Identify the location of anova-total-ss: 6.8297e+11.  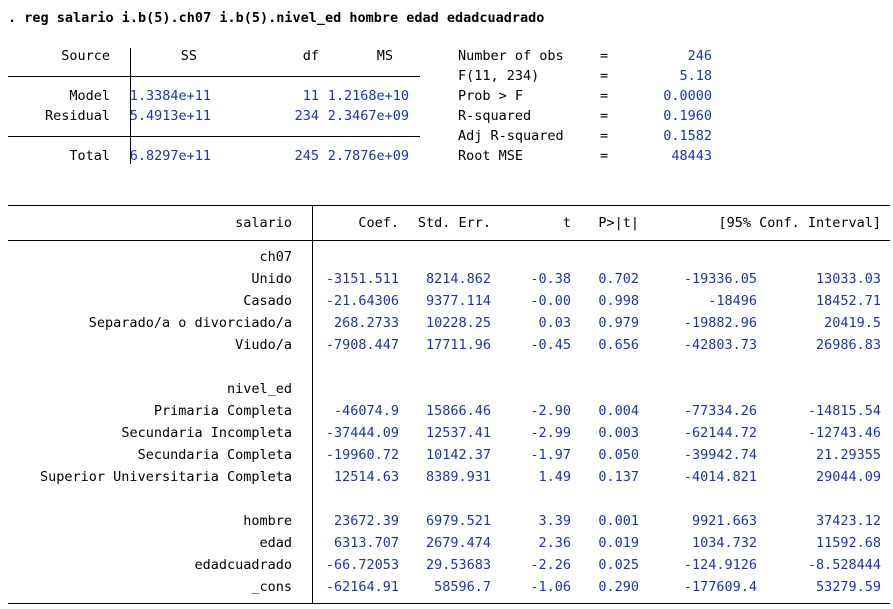
(170, 156).